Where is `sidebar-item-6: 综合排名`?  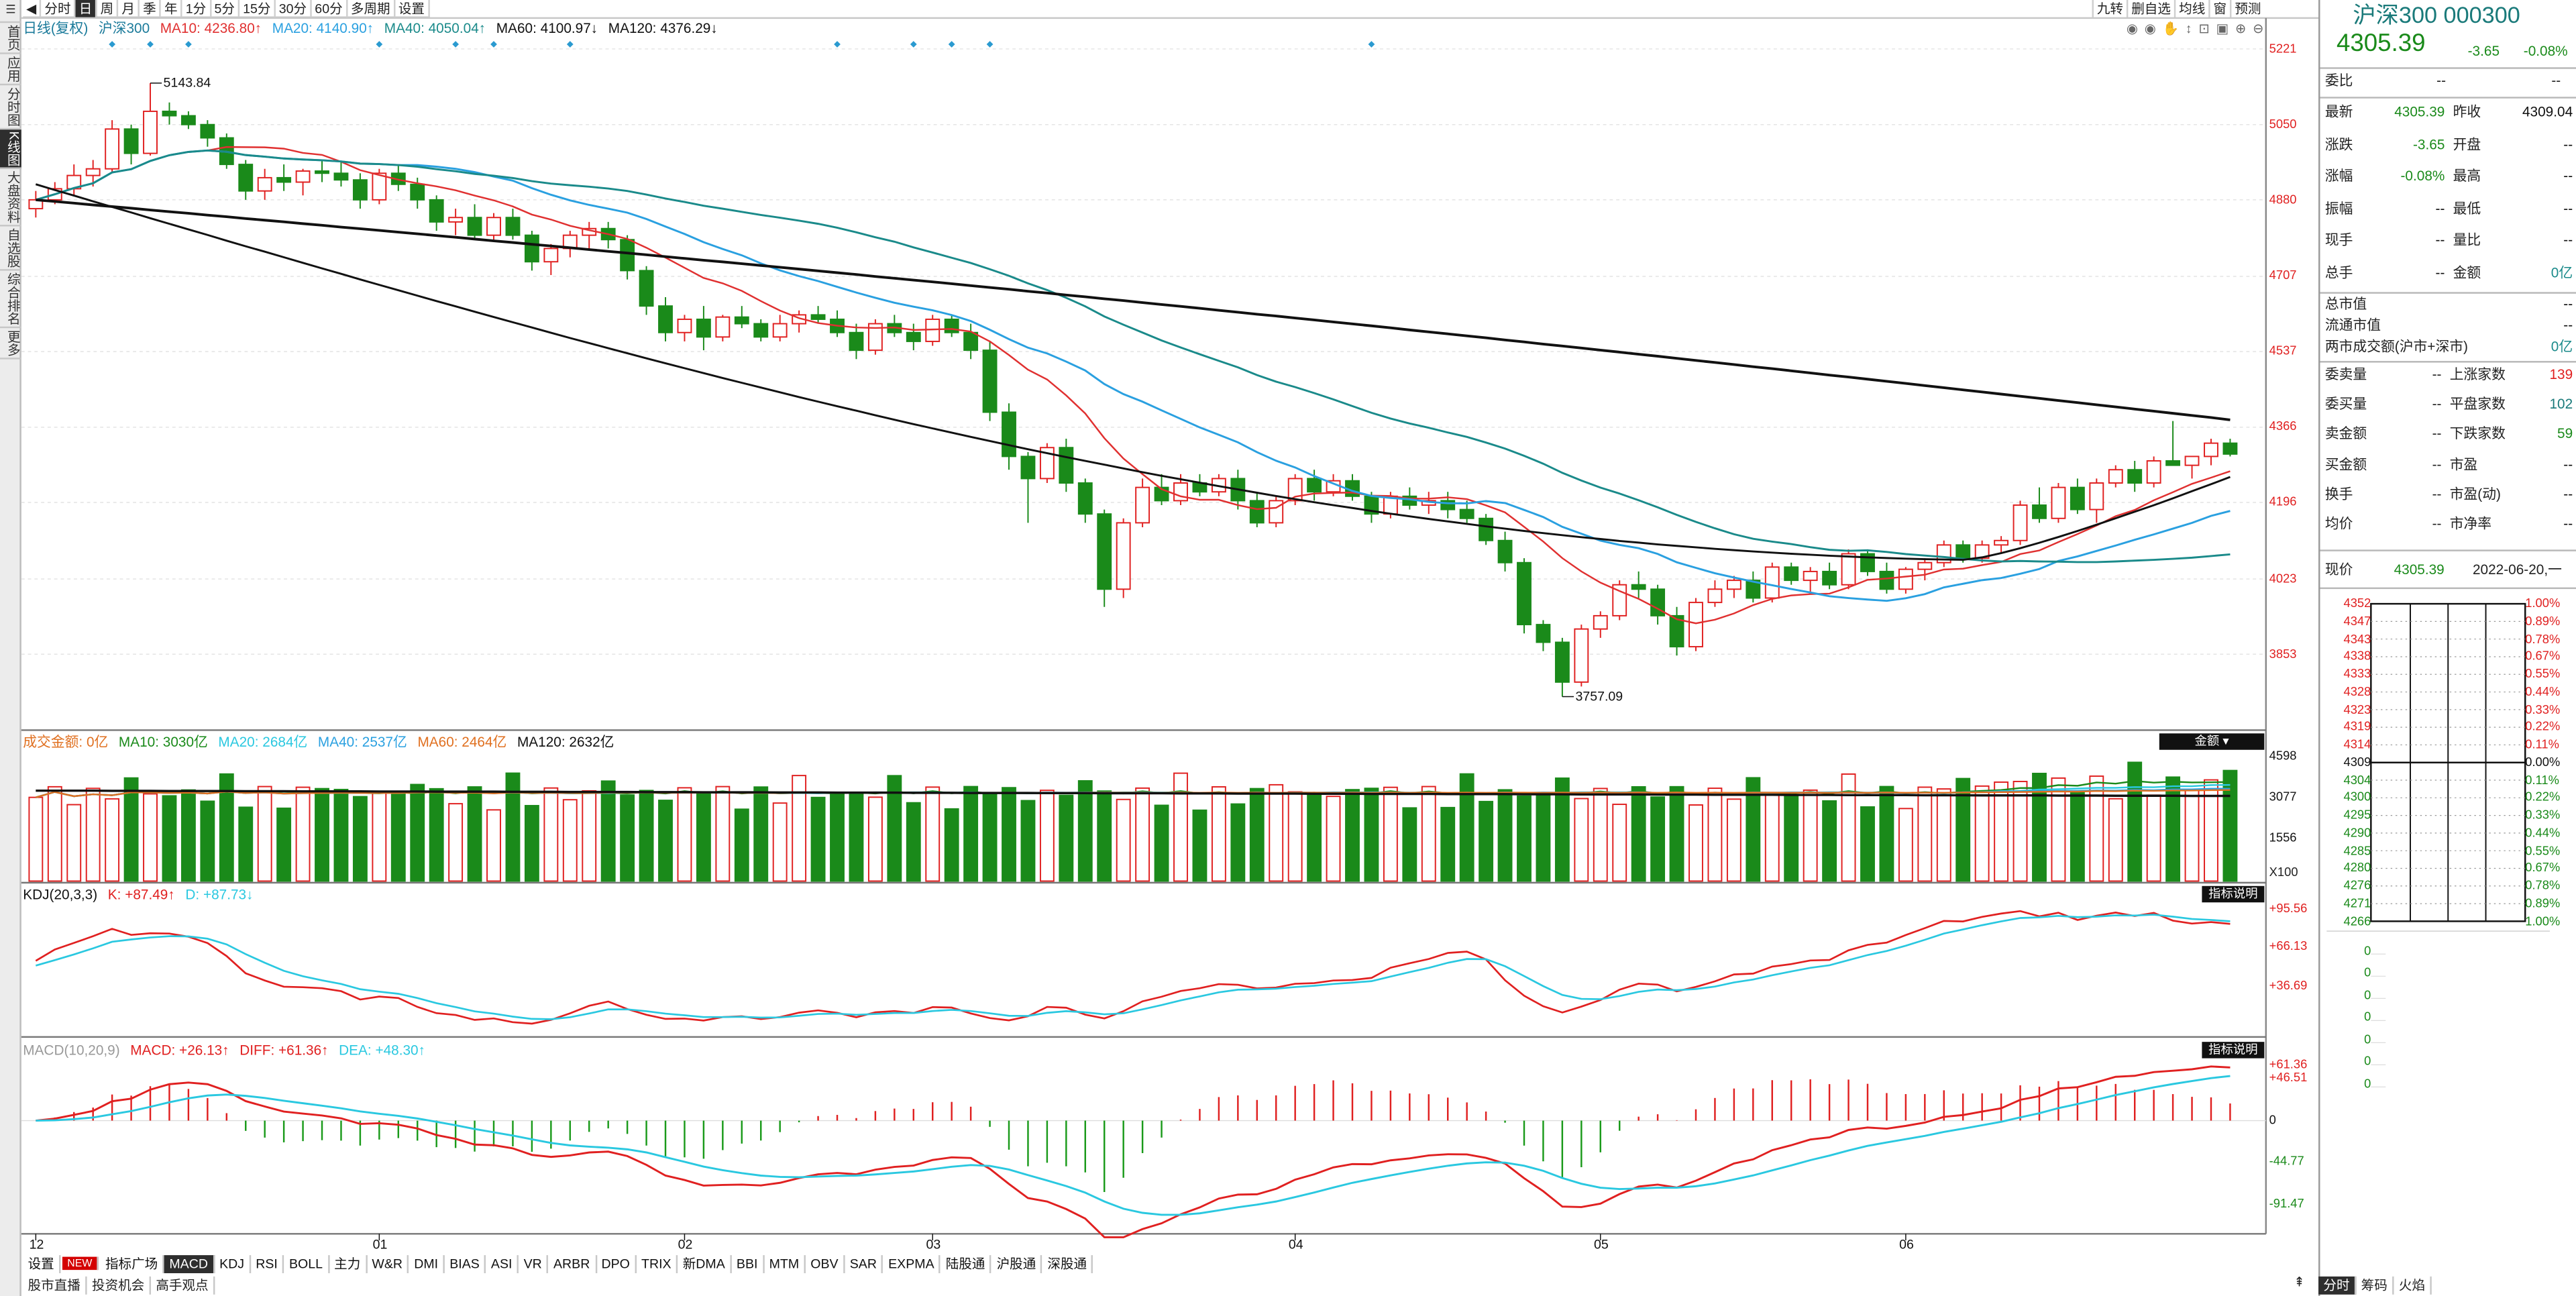
sidebar-item-6: 综合排名 is located at coordinates (10, 300).